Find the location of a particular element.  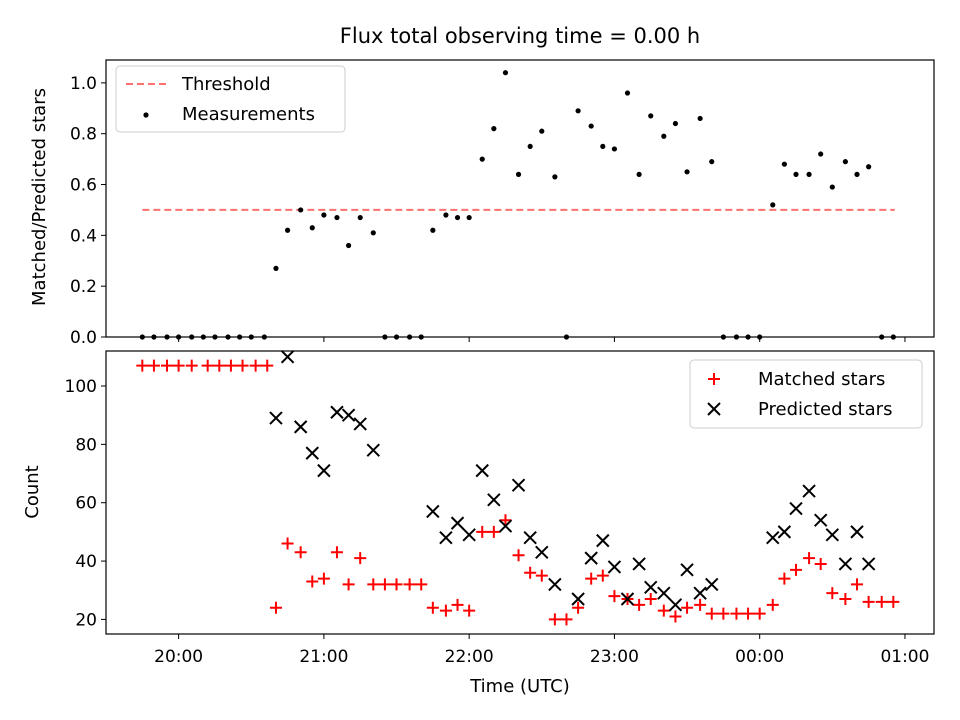

bottom-x-tick-label: 00:00 is located at coordinates (759, 657).